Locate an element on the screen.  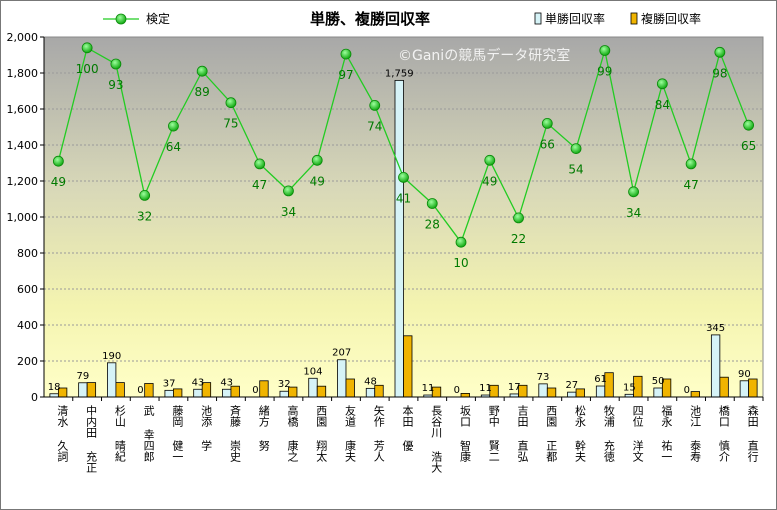
y-tick-label: 1,800 is located at coordinates (23, 73).